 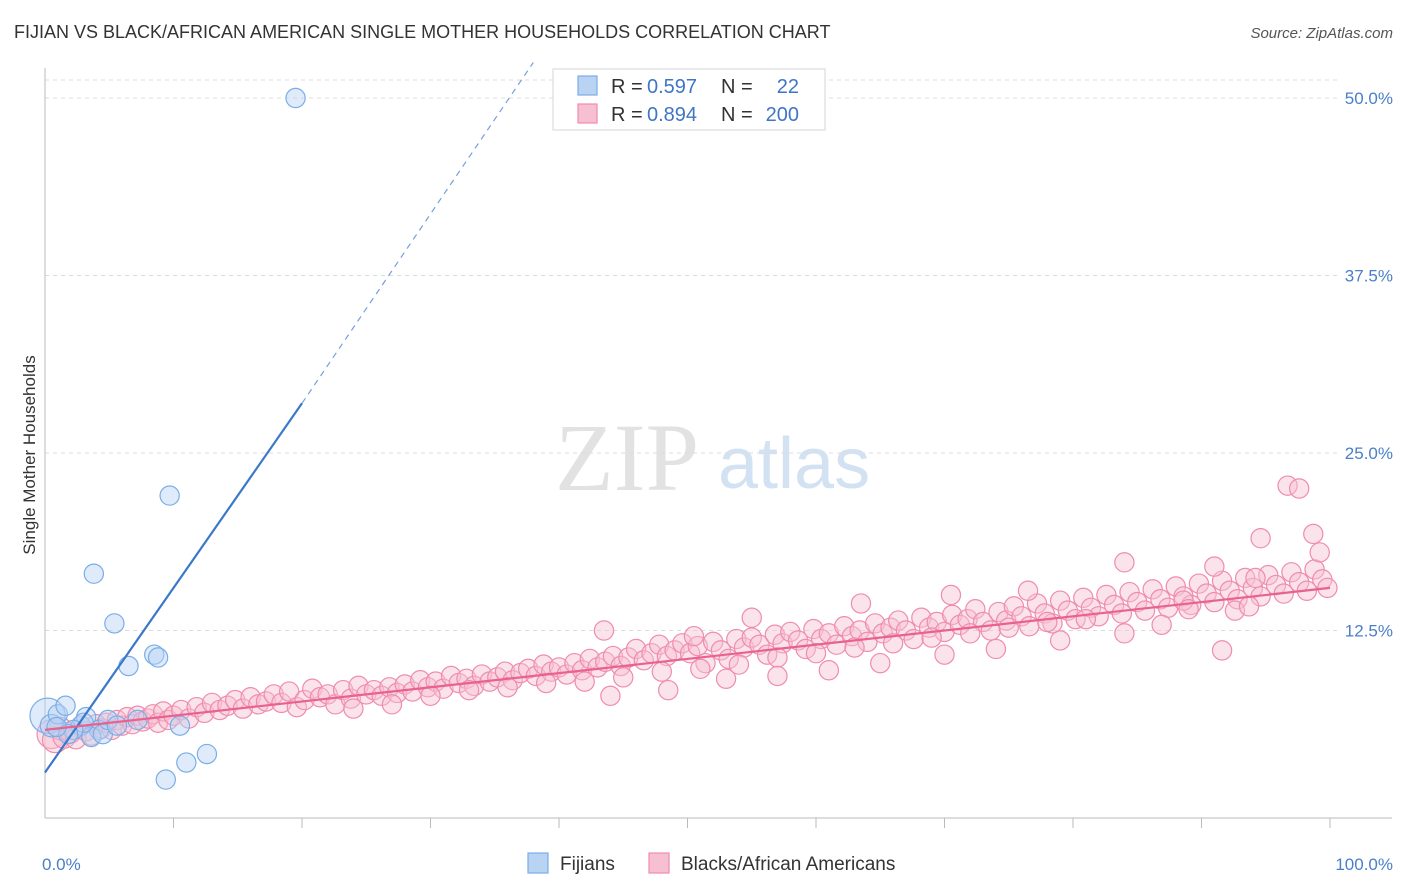 What do you see at coordinates (717, 864) in the screenshot?
I see `x-tick-labels: 0.0% 100.0%` at bounding box center [717, 864].